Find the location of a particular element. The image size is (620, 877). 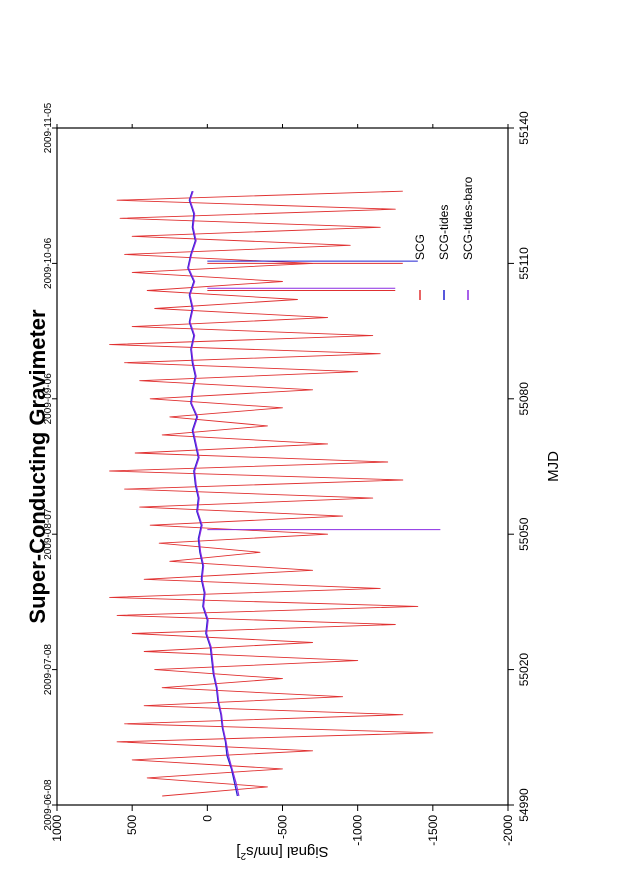

series-line-scg-tides is located at coordinates (212, 494).